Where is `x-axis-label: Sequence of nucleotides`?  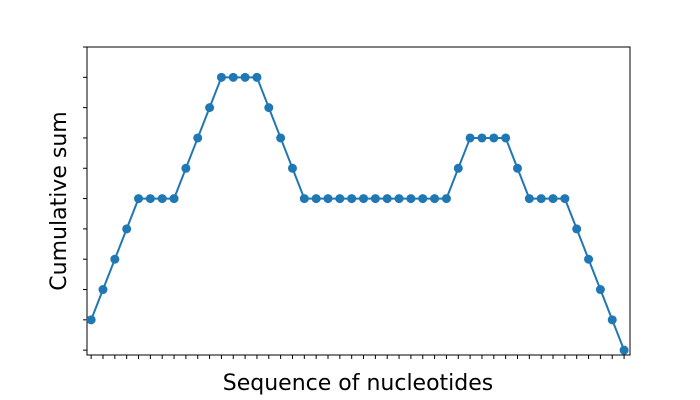 x-axis-label: Sequence of nucleotides is located at coordinates (358, 383).